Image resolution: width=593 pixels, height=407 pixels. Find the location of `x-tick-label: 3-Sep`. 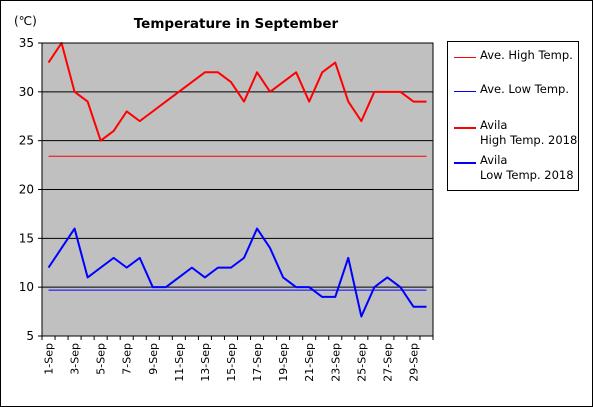

x-tick-label: 3-Sep is located at coordinates (75, 359).